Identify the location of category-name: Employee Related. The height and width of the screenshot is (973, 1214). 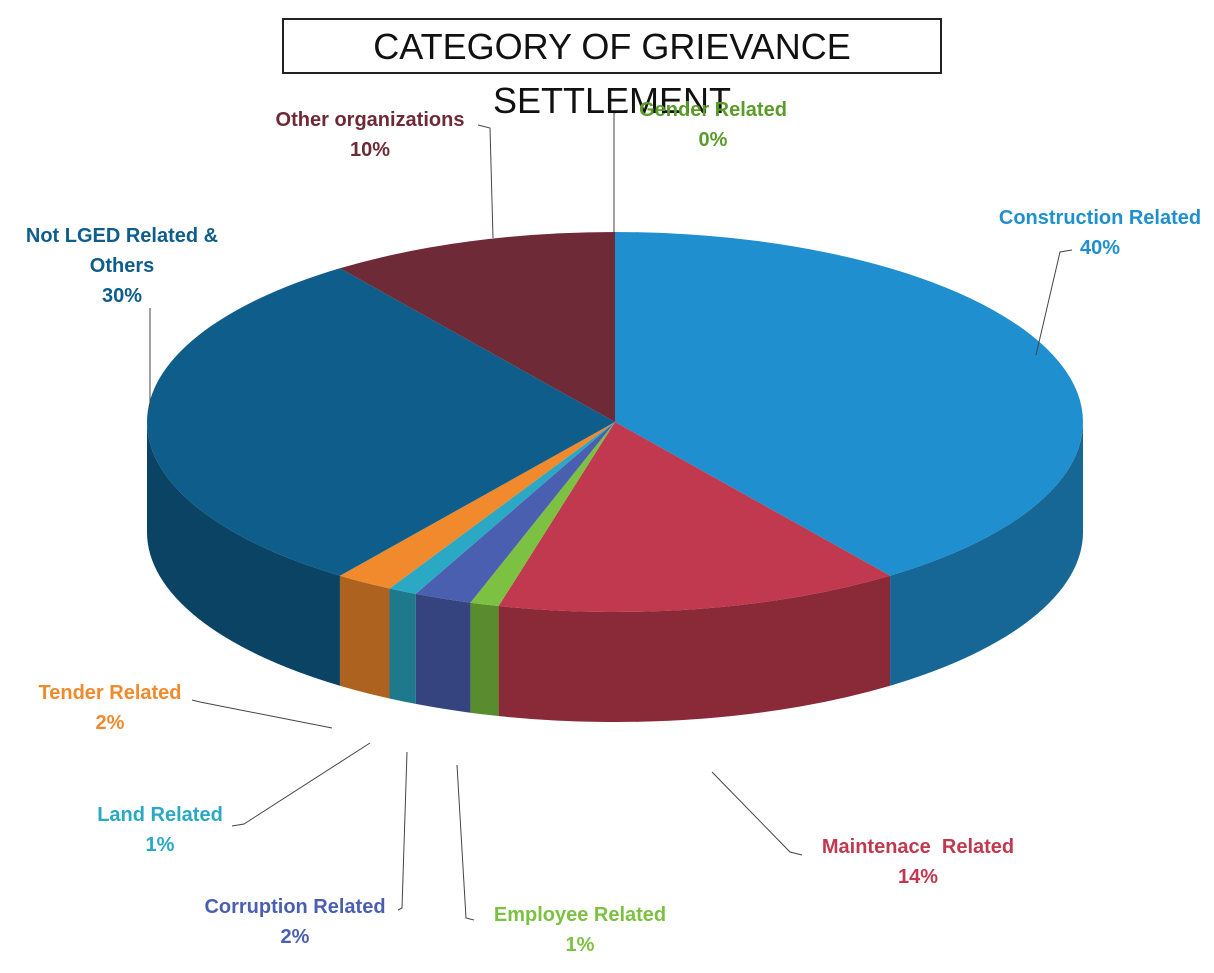
(580, 915).